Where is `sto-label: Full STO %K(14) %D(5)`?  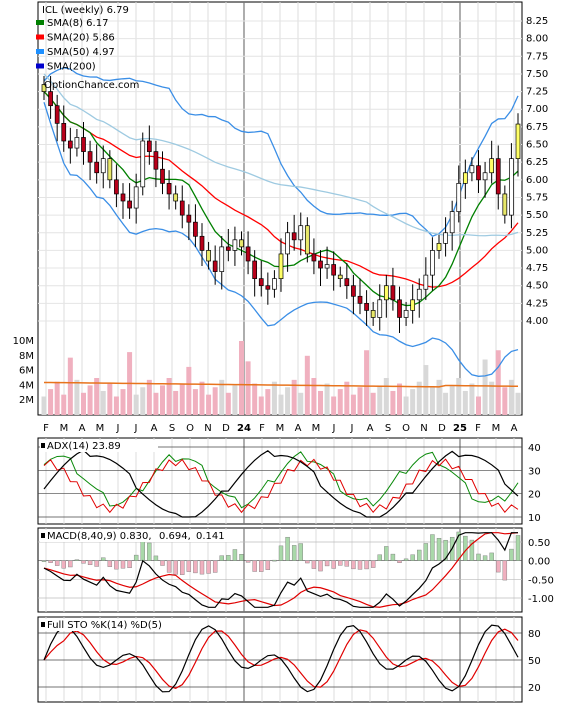 sto-label: Full STO %K(14) %D(5) is located at coordinates (104, 625).